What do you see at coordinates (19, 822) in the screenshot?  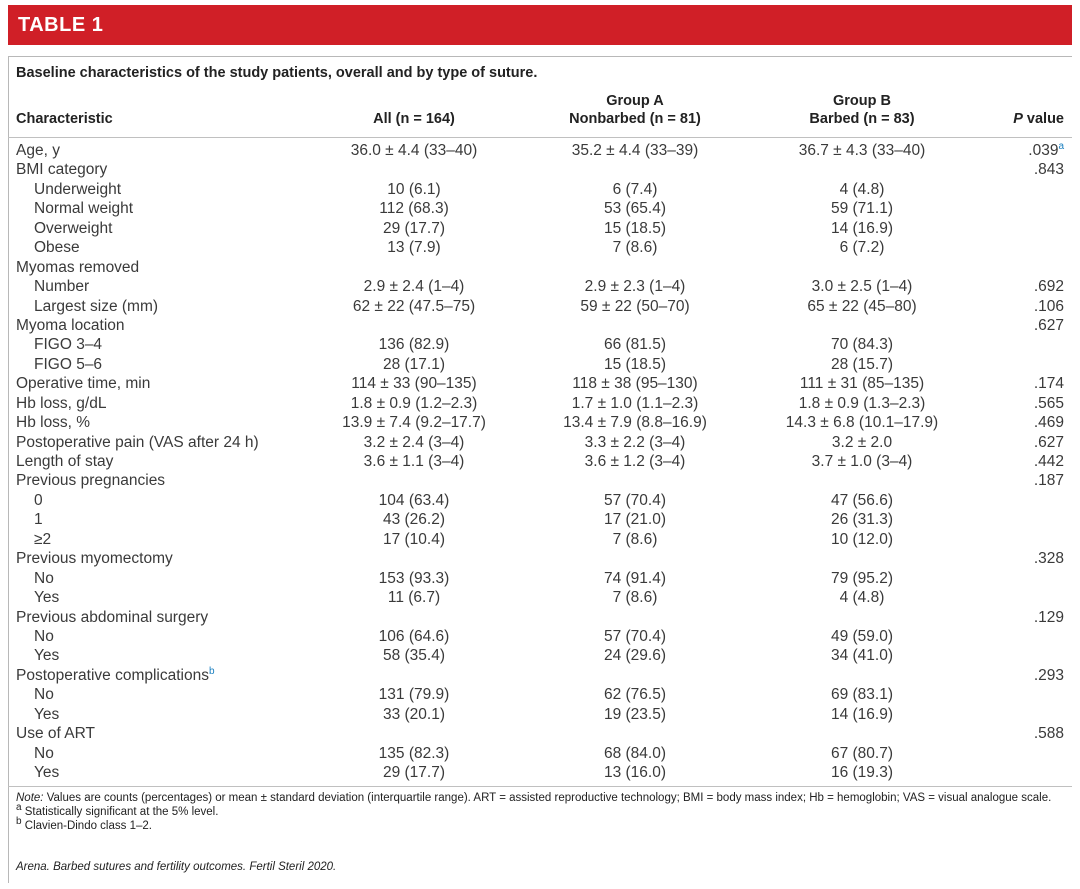 I see `footnote-b-mark: b` at bounding box center [19, 822].